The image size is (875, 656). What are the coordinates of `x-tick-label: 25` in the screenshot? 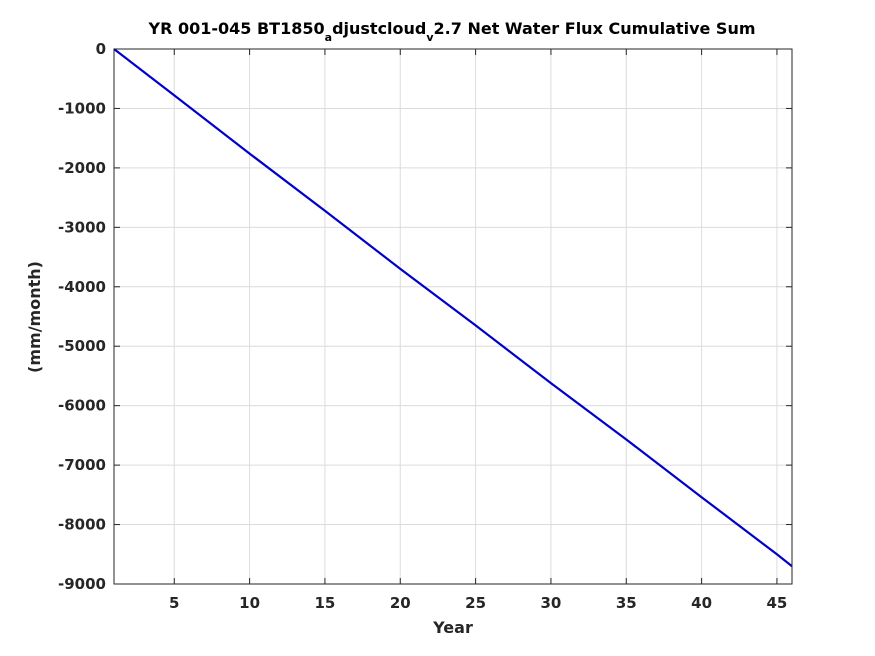 It's located at (475, 603).